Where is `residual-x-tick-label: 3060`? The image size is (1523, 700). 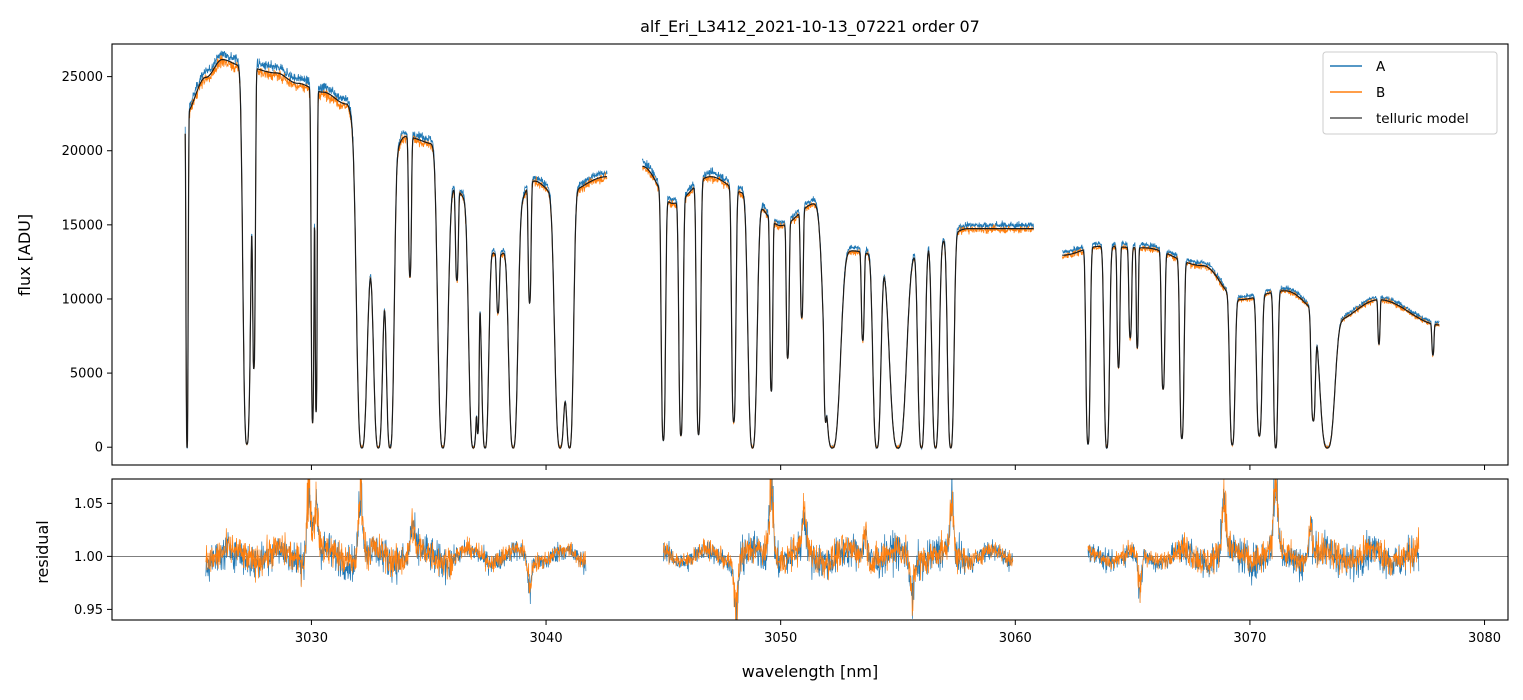
residual-x-tick-label: 3060 is located at coordinates (1015, 638).